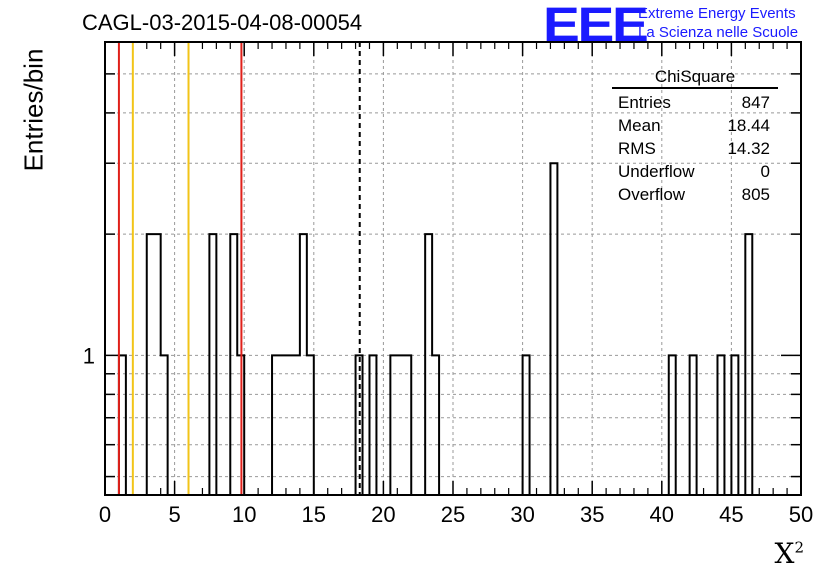 The width and height of the screenshot is (836, 572). I want to click on stats-row-overflow: Overflow 805, so click(695, 194).